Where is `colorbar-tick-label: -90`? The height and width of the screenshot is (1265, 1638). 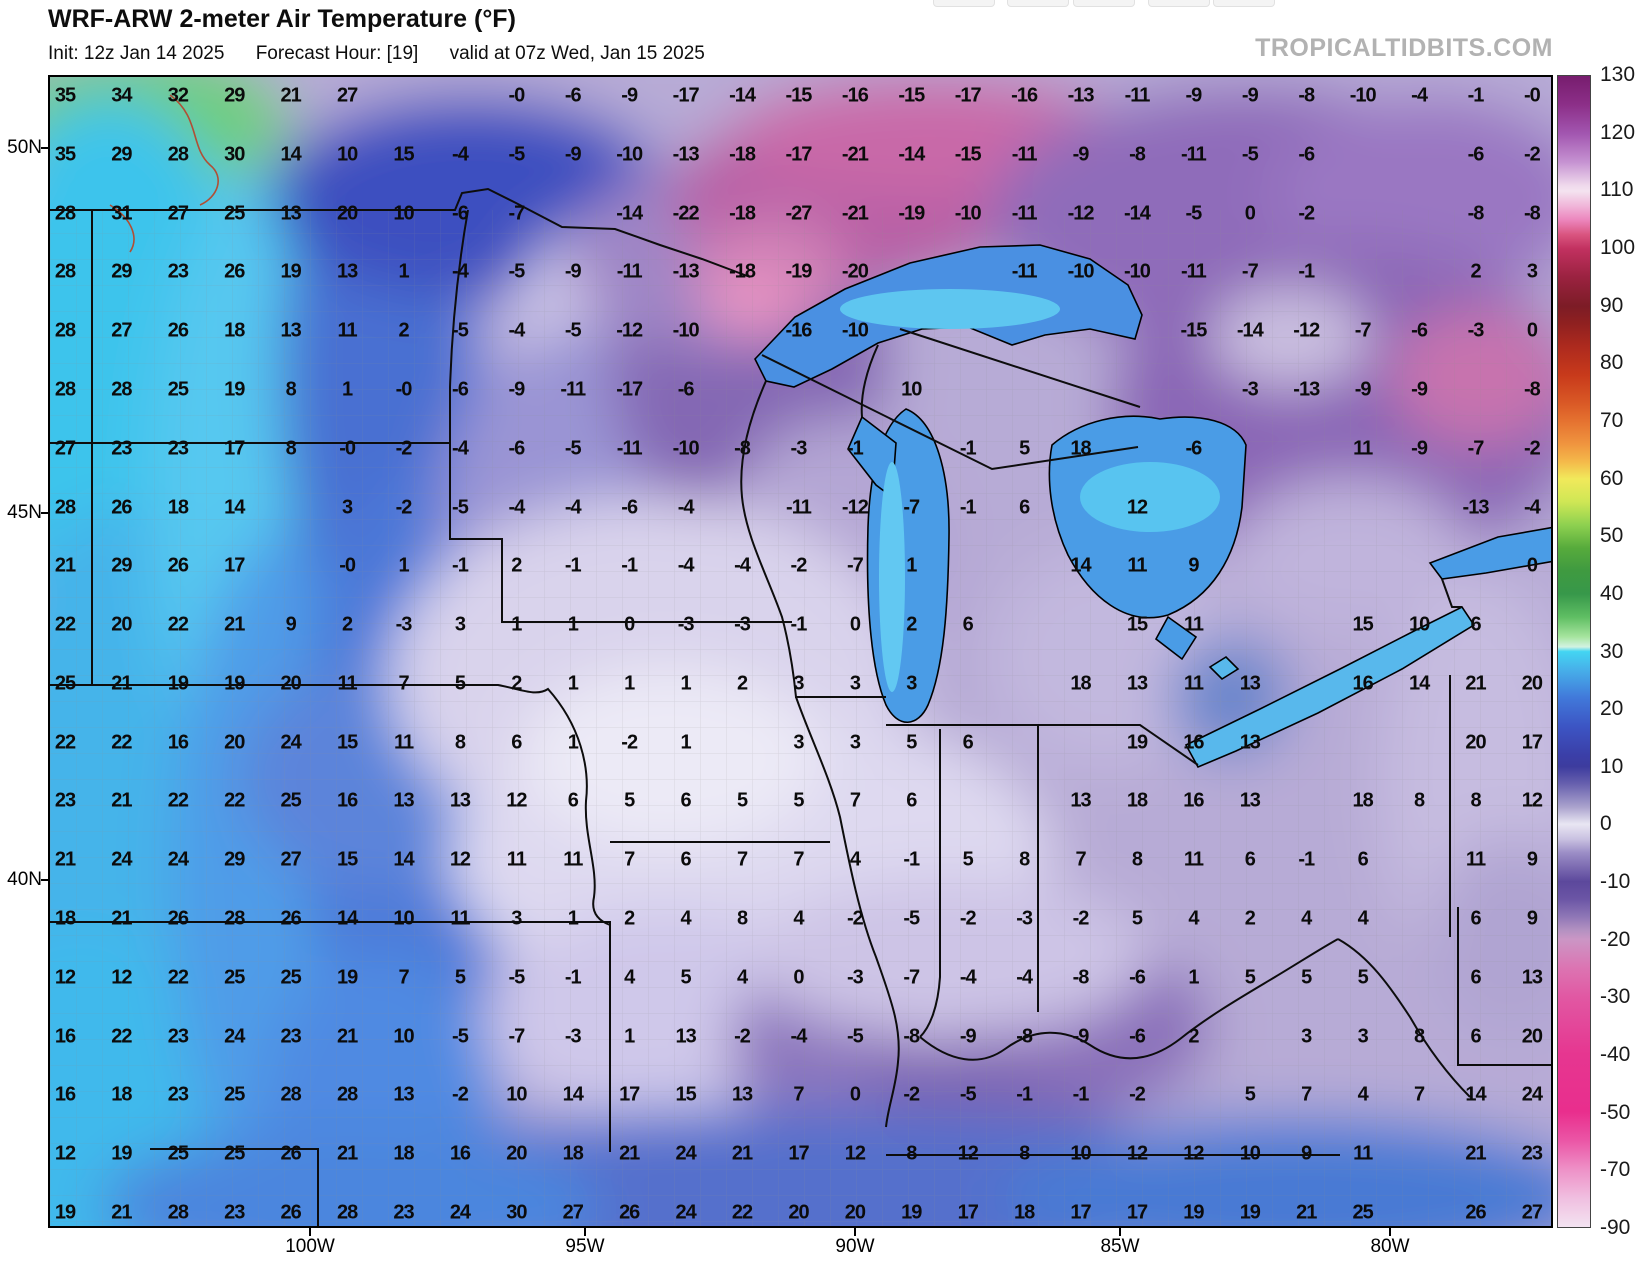
colorbar-tick-label: -90 is located at coordinates (1615, 1227).